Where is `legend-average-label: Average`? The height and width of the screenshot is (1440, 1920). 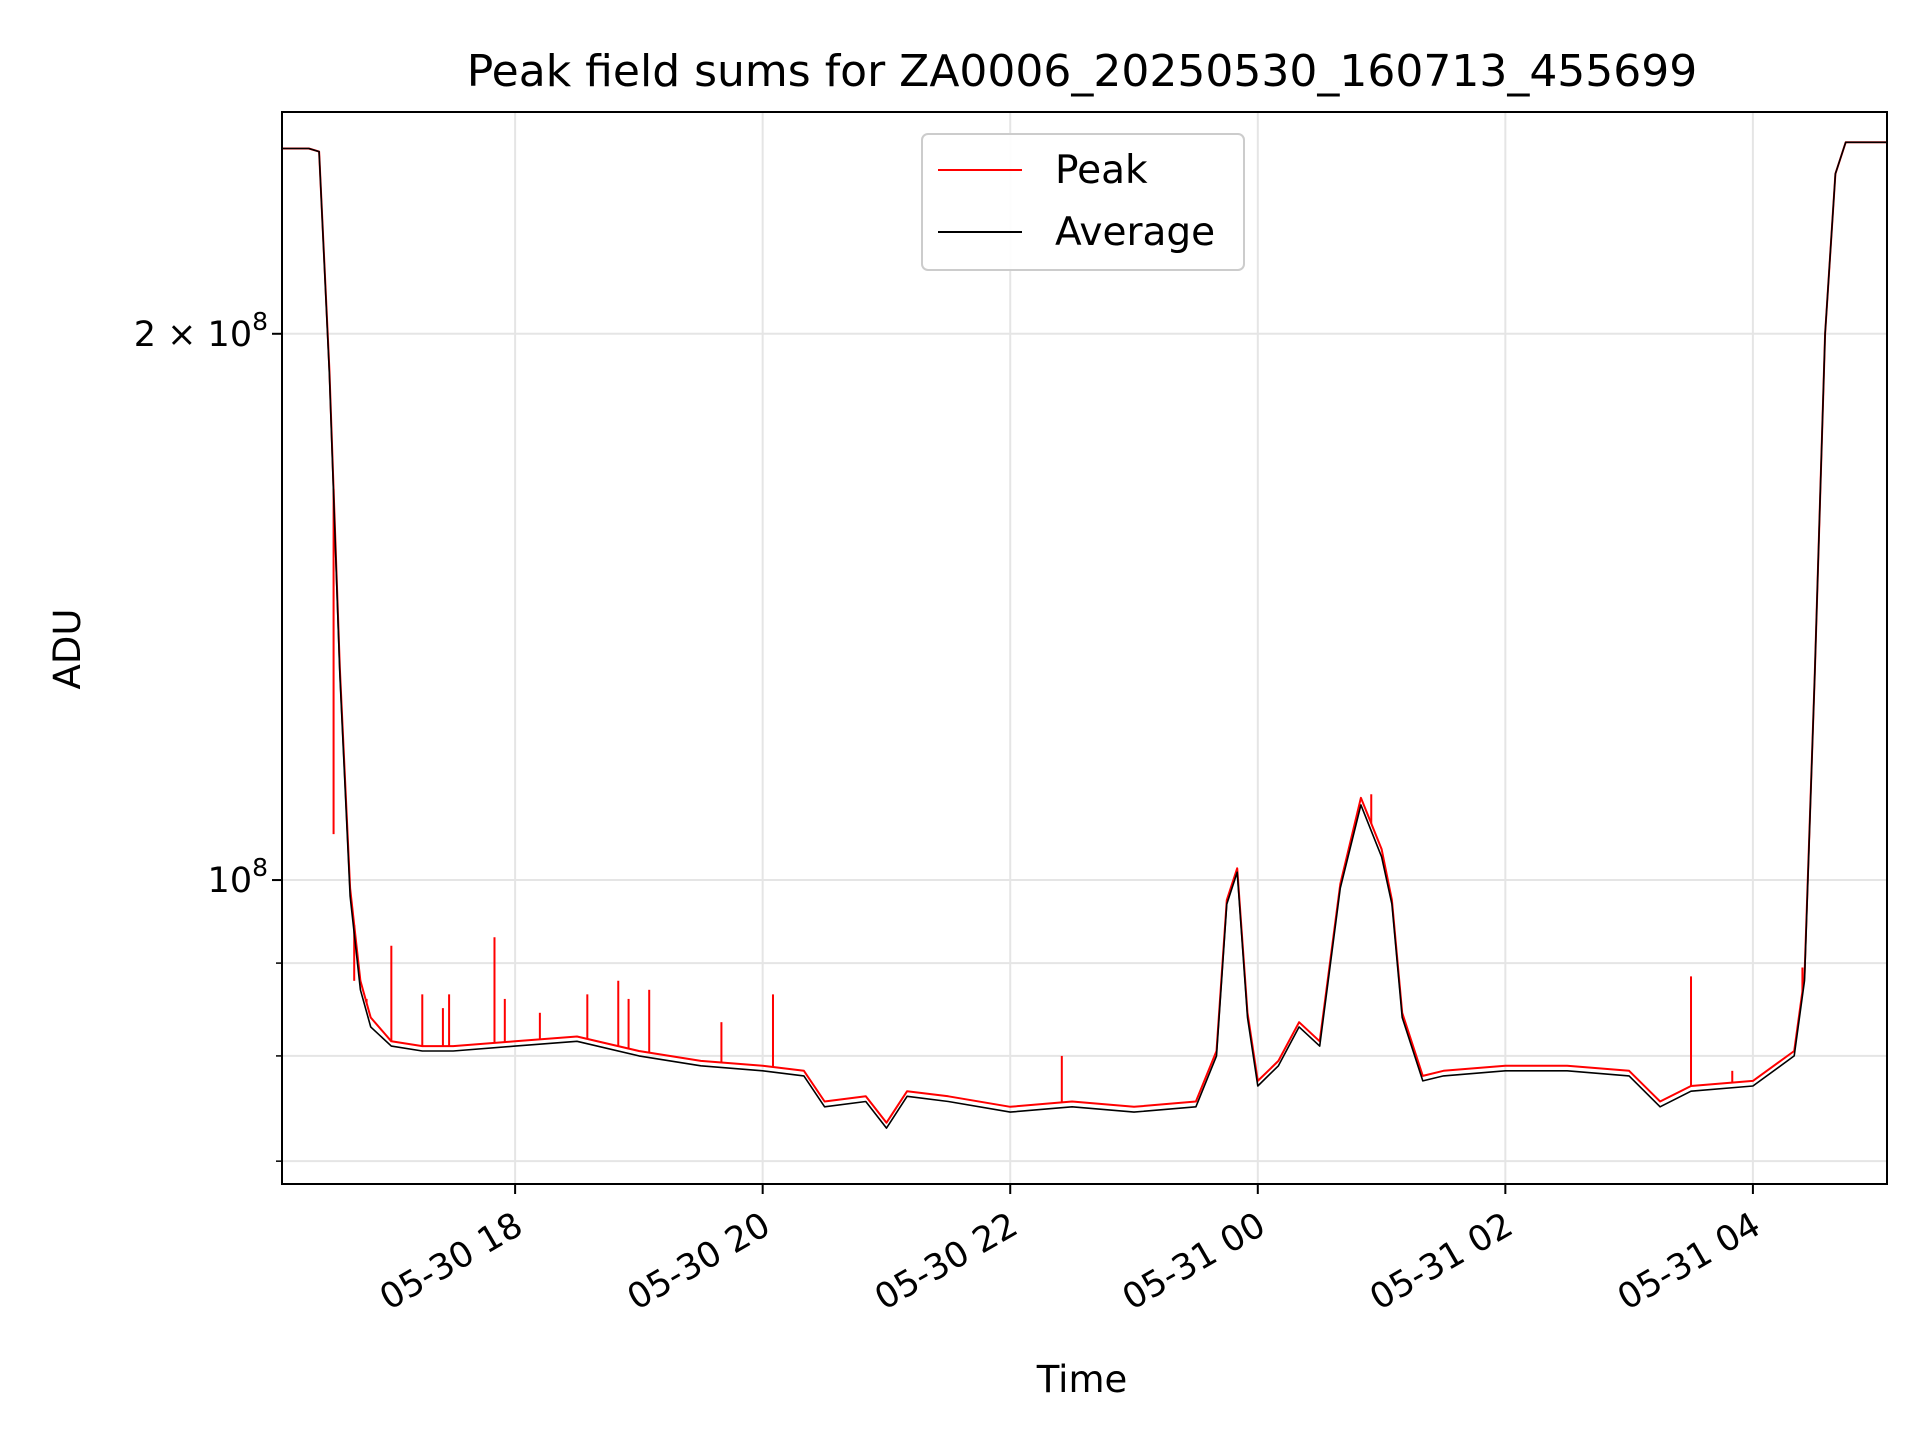 legend-average-label: Average is located at coordinates (1135, 232).